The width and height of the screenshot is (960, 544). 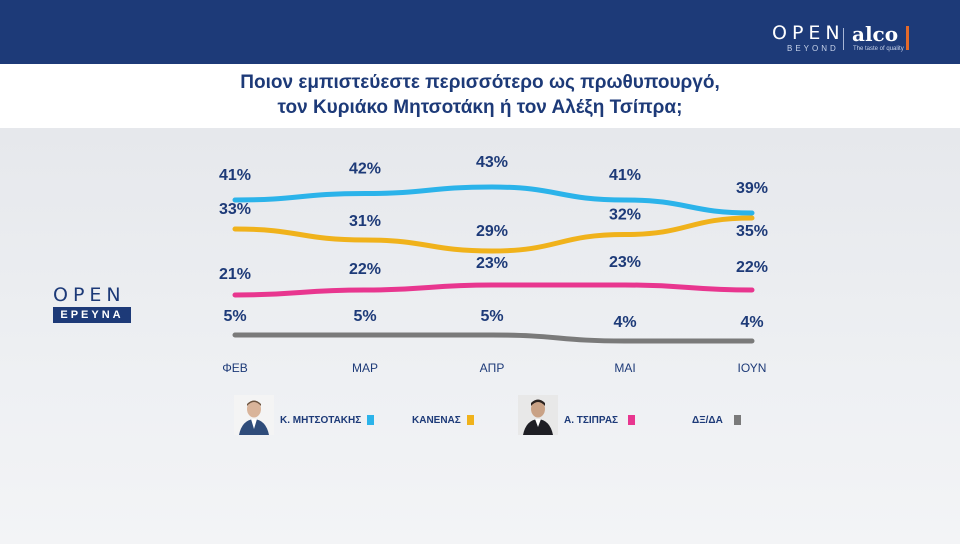 What do you see at coordinates (492, 368) in the screenshot?
I see `x-tick-label-2: ΑΠΡ` at bounding box center [492, 368].